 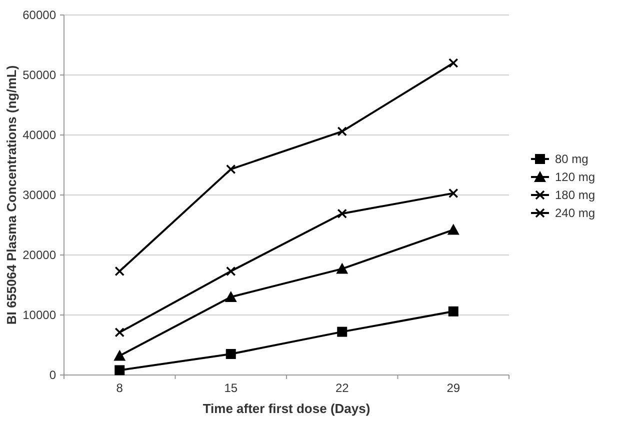 What do you see at coordinates (453, 388) in the screenshot?
I see `x-tick-label: 29` at bounding box center [453, 388].